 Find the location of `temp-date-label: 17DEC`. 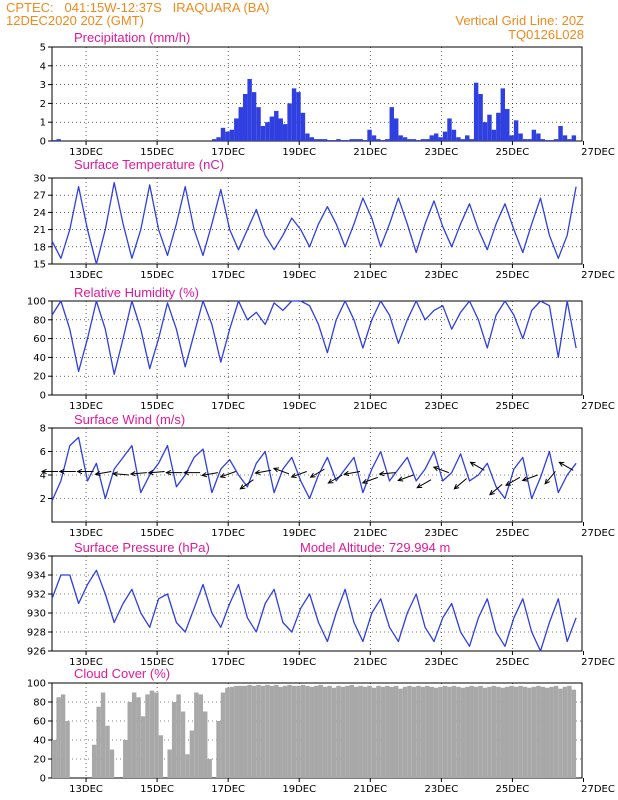

temp-date-label: 17DEC is located at coordinates (228, 275).